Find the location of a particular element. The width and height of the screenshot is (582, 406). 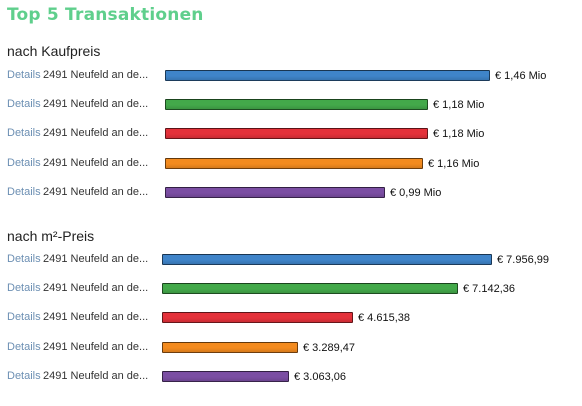

value-label: € 3.289,47 is located at coordinates (329, 348).